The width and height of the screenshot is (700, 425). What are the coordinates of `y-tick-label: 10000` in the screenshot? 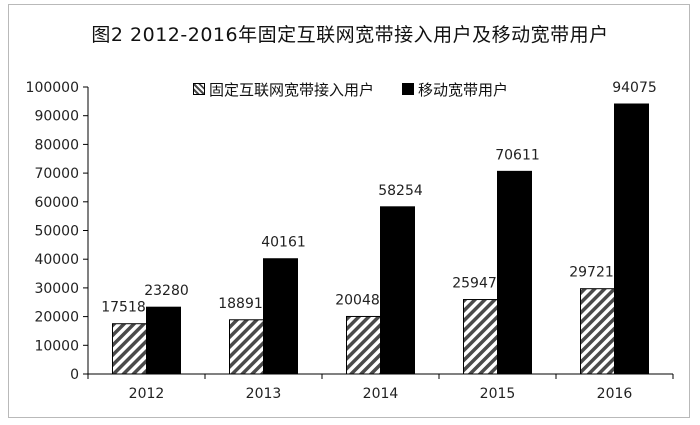 It's located at (56, 346).